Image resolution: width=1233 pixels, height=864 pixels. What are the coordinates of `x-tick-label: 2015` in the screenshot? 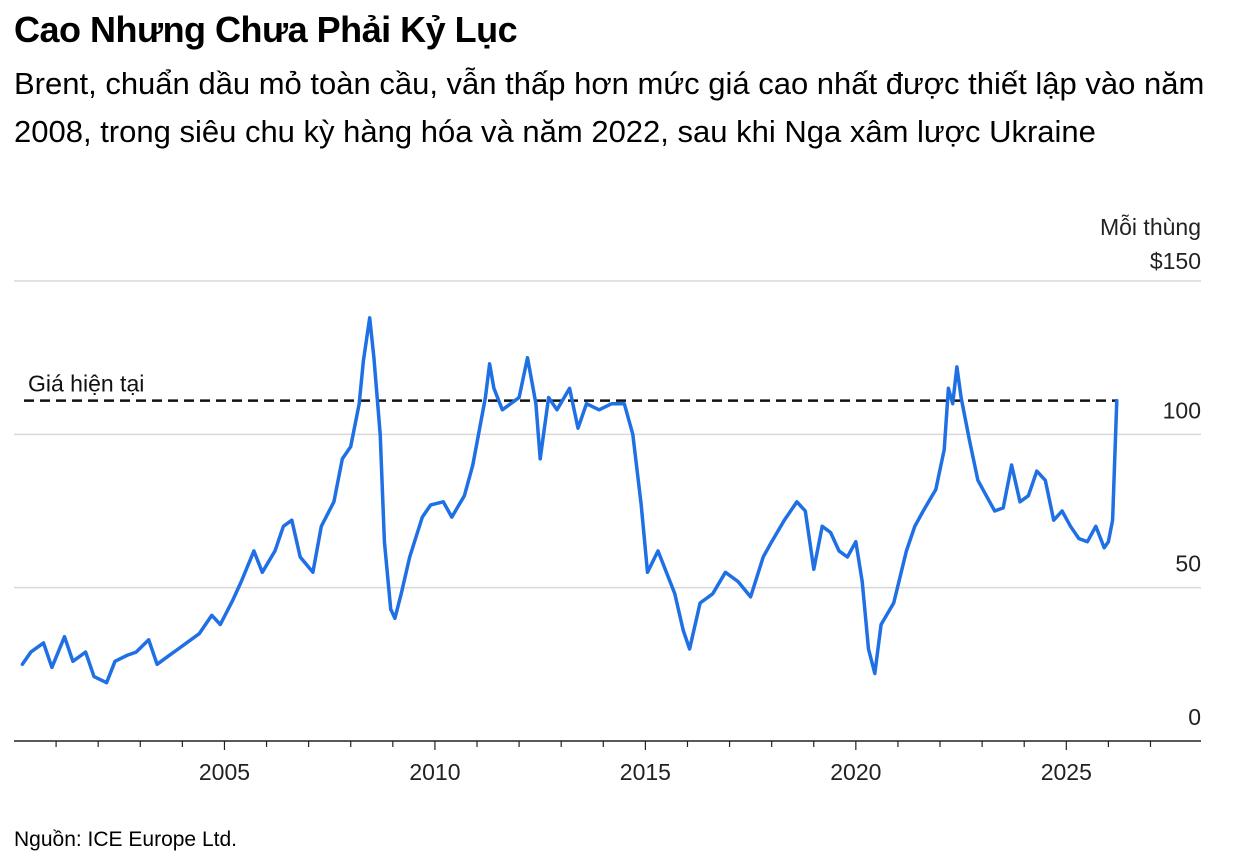 It's located at (645, 772).